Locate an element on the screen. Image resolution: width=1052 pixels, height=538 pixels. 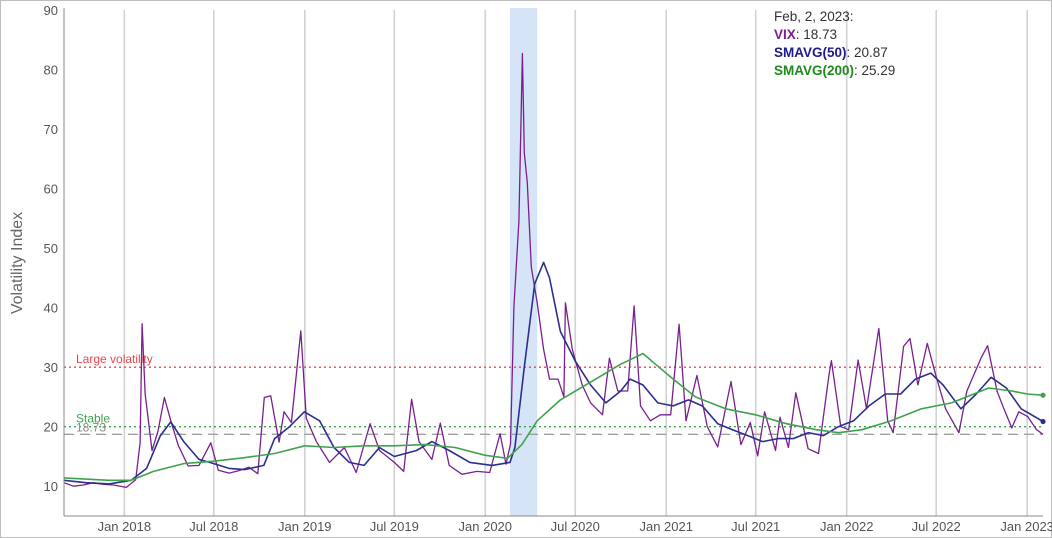
x-tick-label: Jan 2022 is located at coordinates (847, 526).